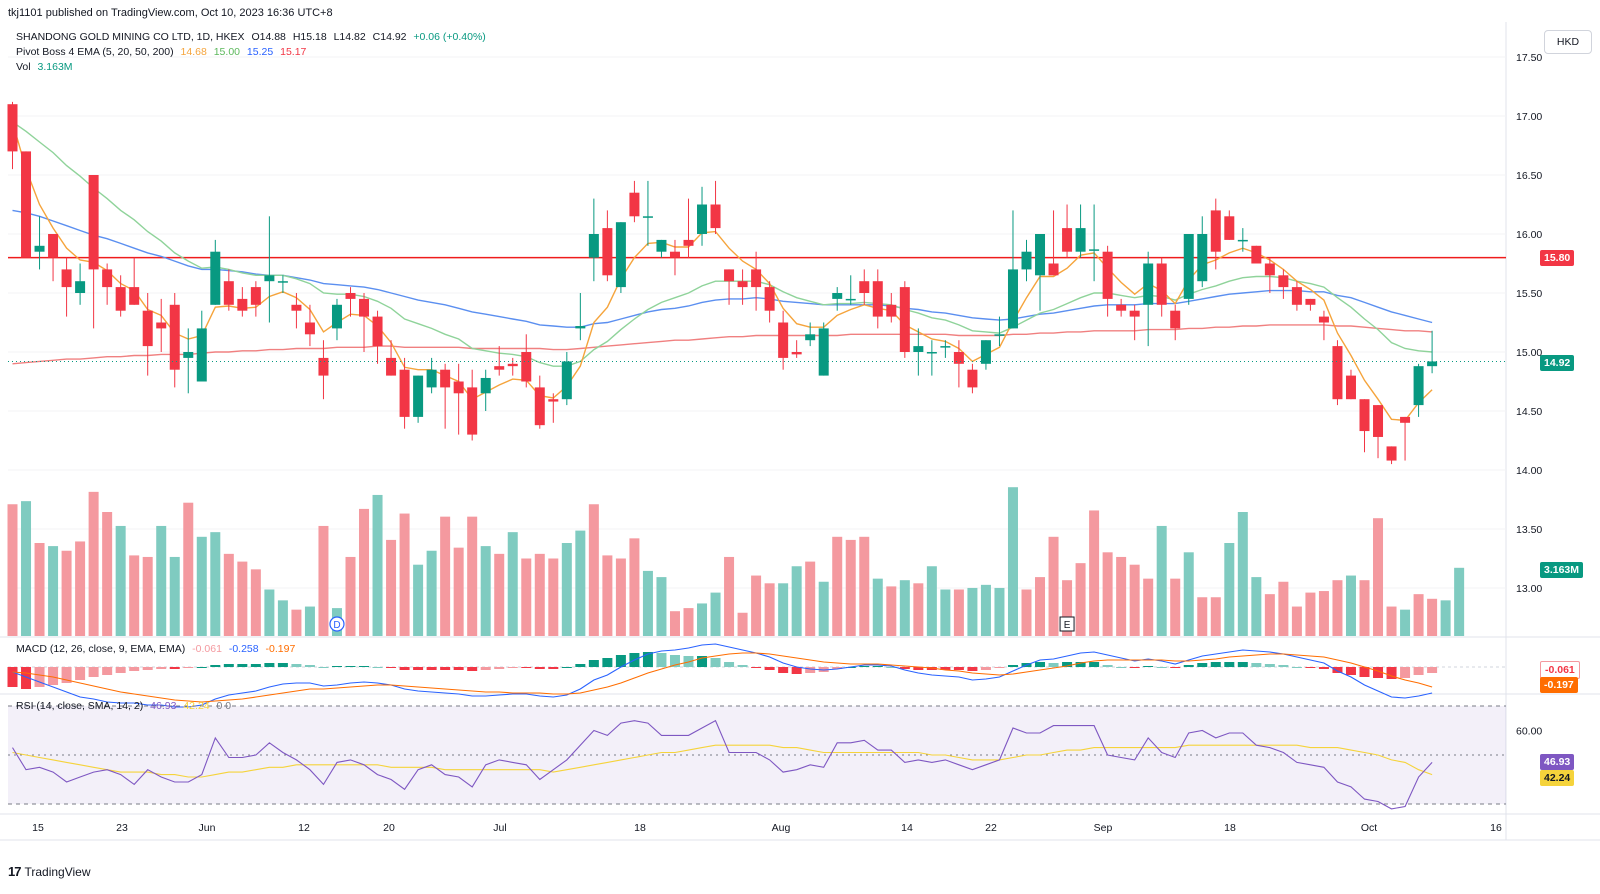  I want to click on currency-button: HKD, so click(1568, 42).